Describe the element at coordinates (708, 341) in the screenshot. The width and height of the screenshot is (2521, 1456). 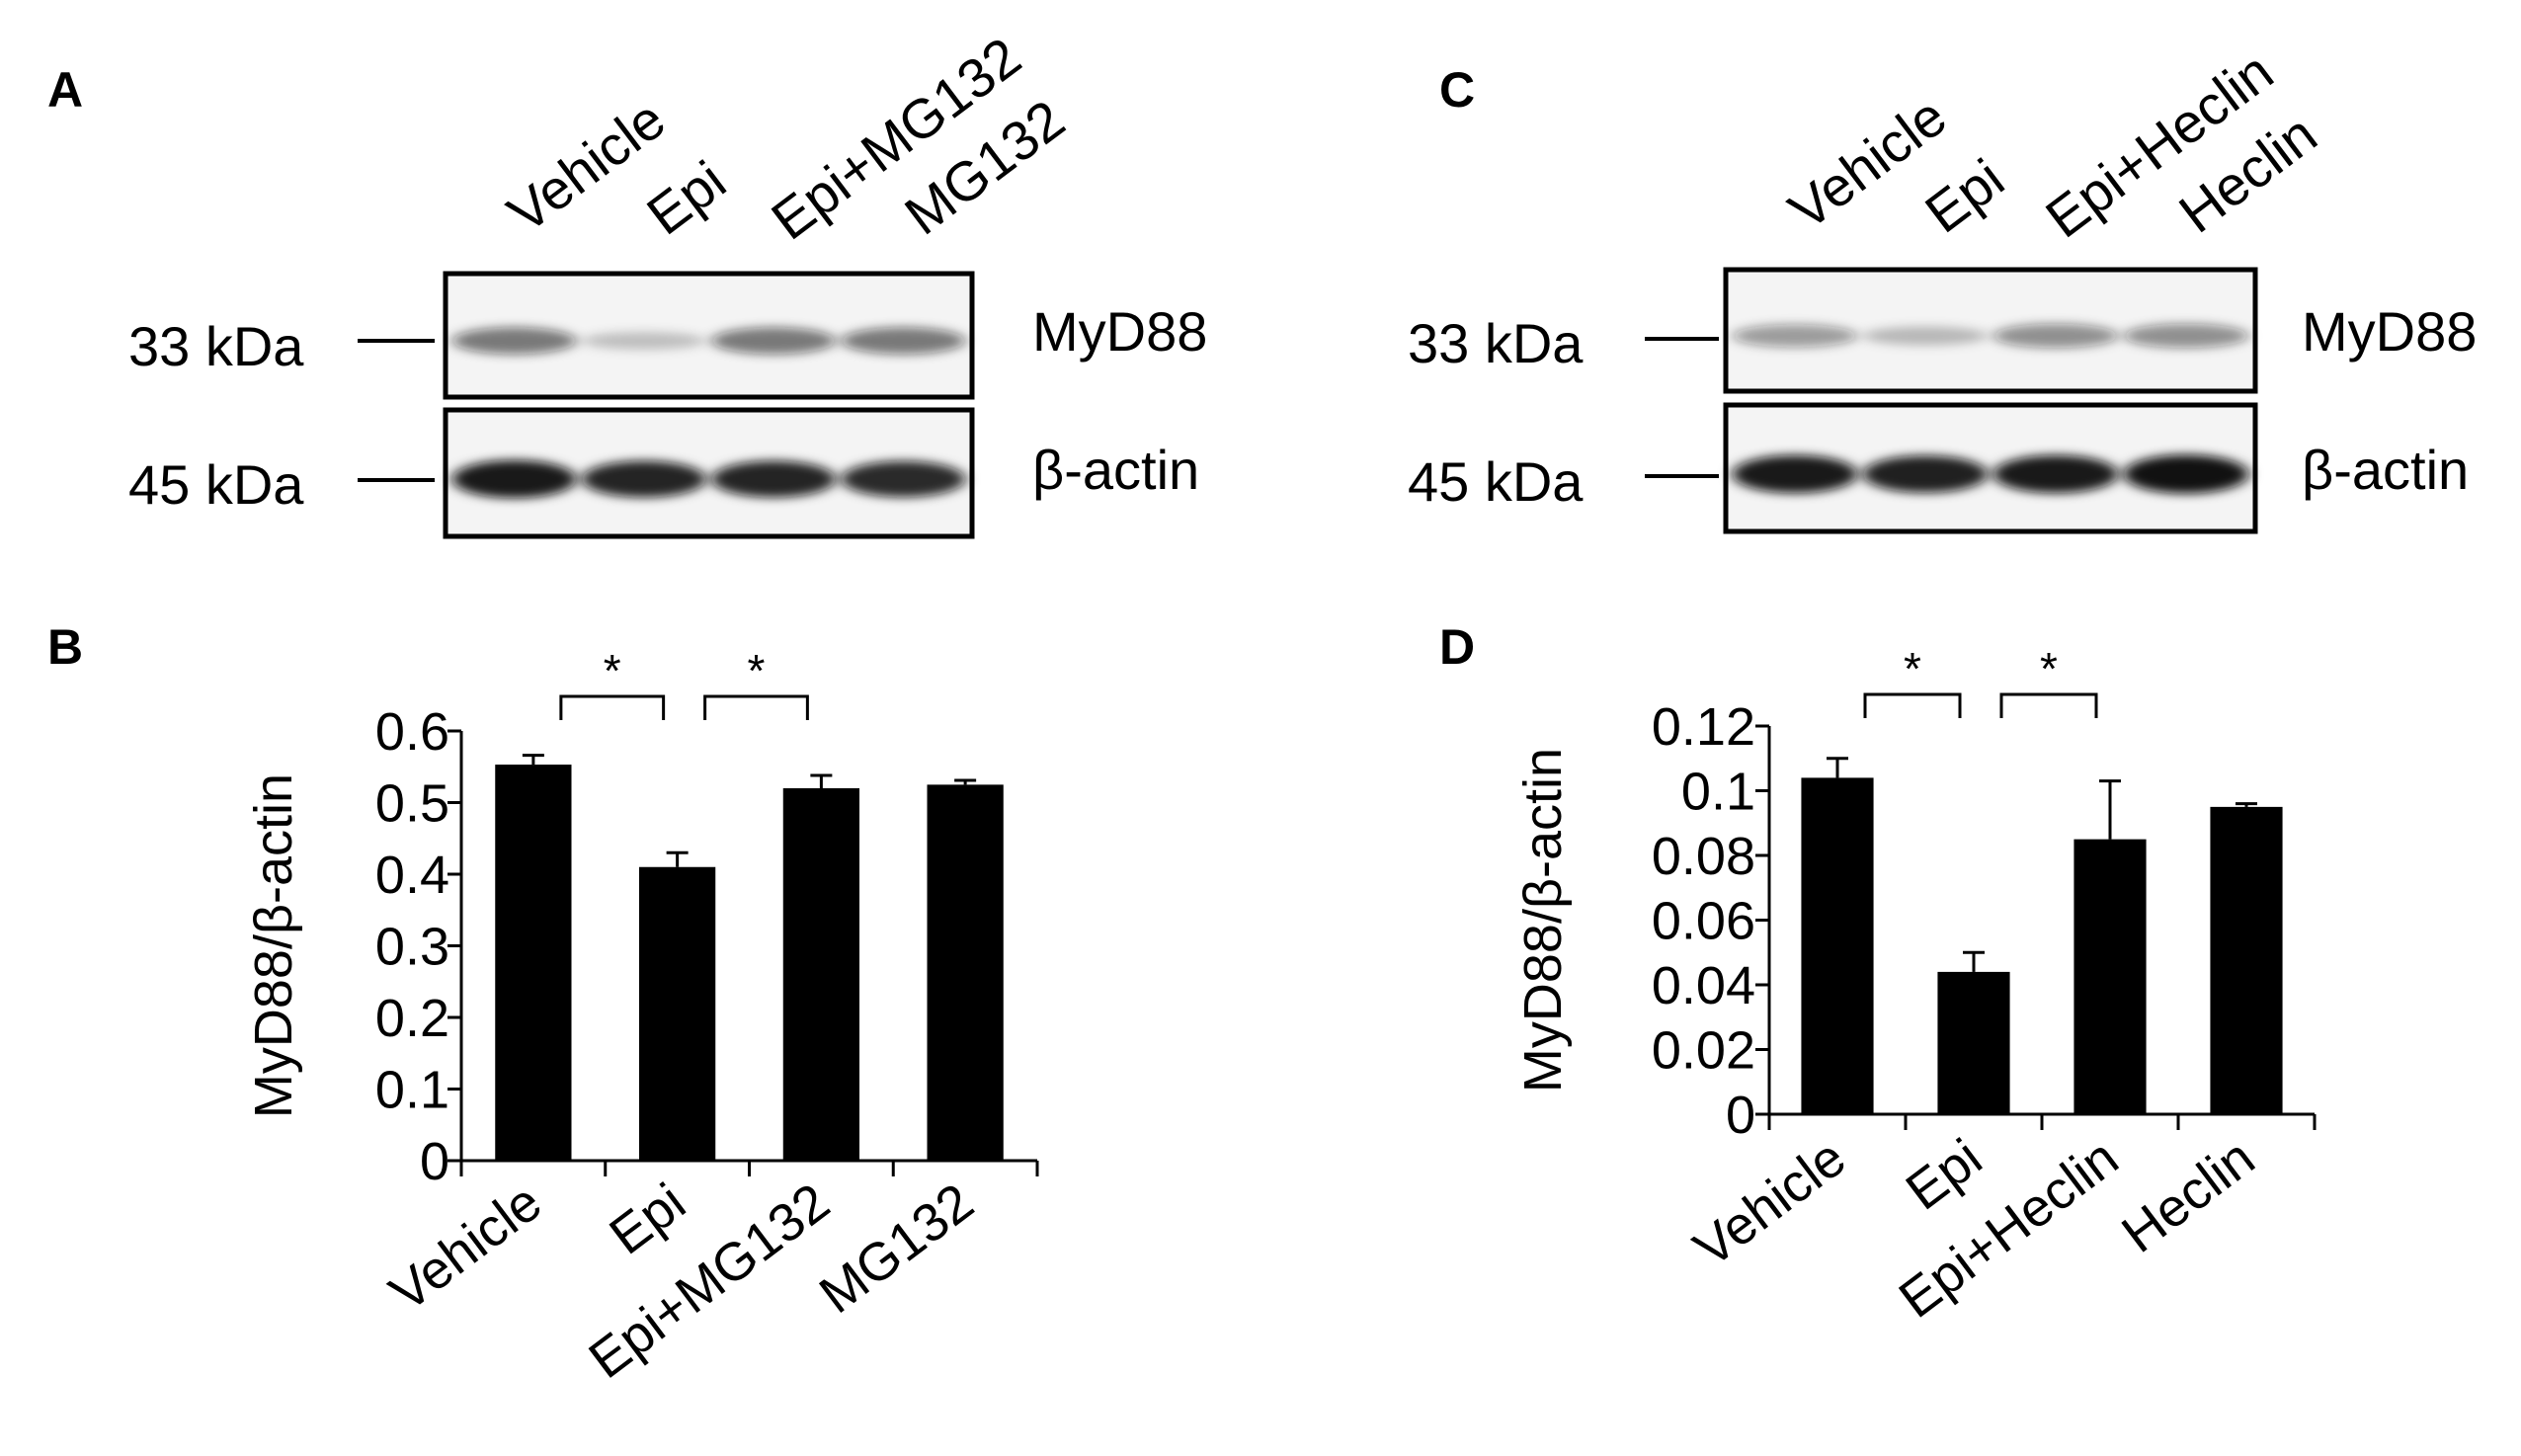
I see `blot-a-row-1-bands` at that location.